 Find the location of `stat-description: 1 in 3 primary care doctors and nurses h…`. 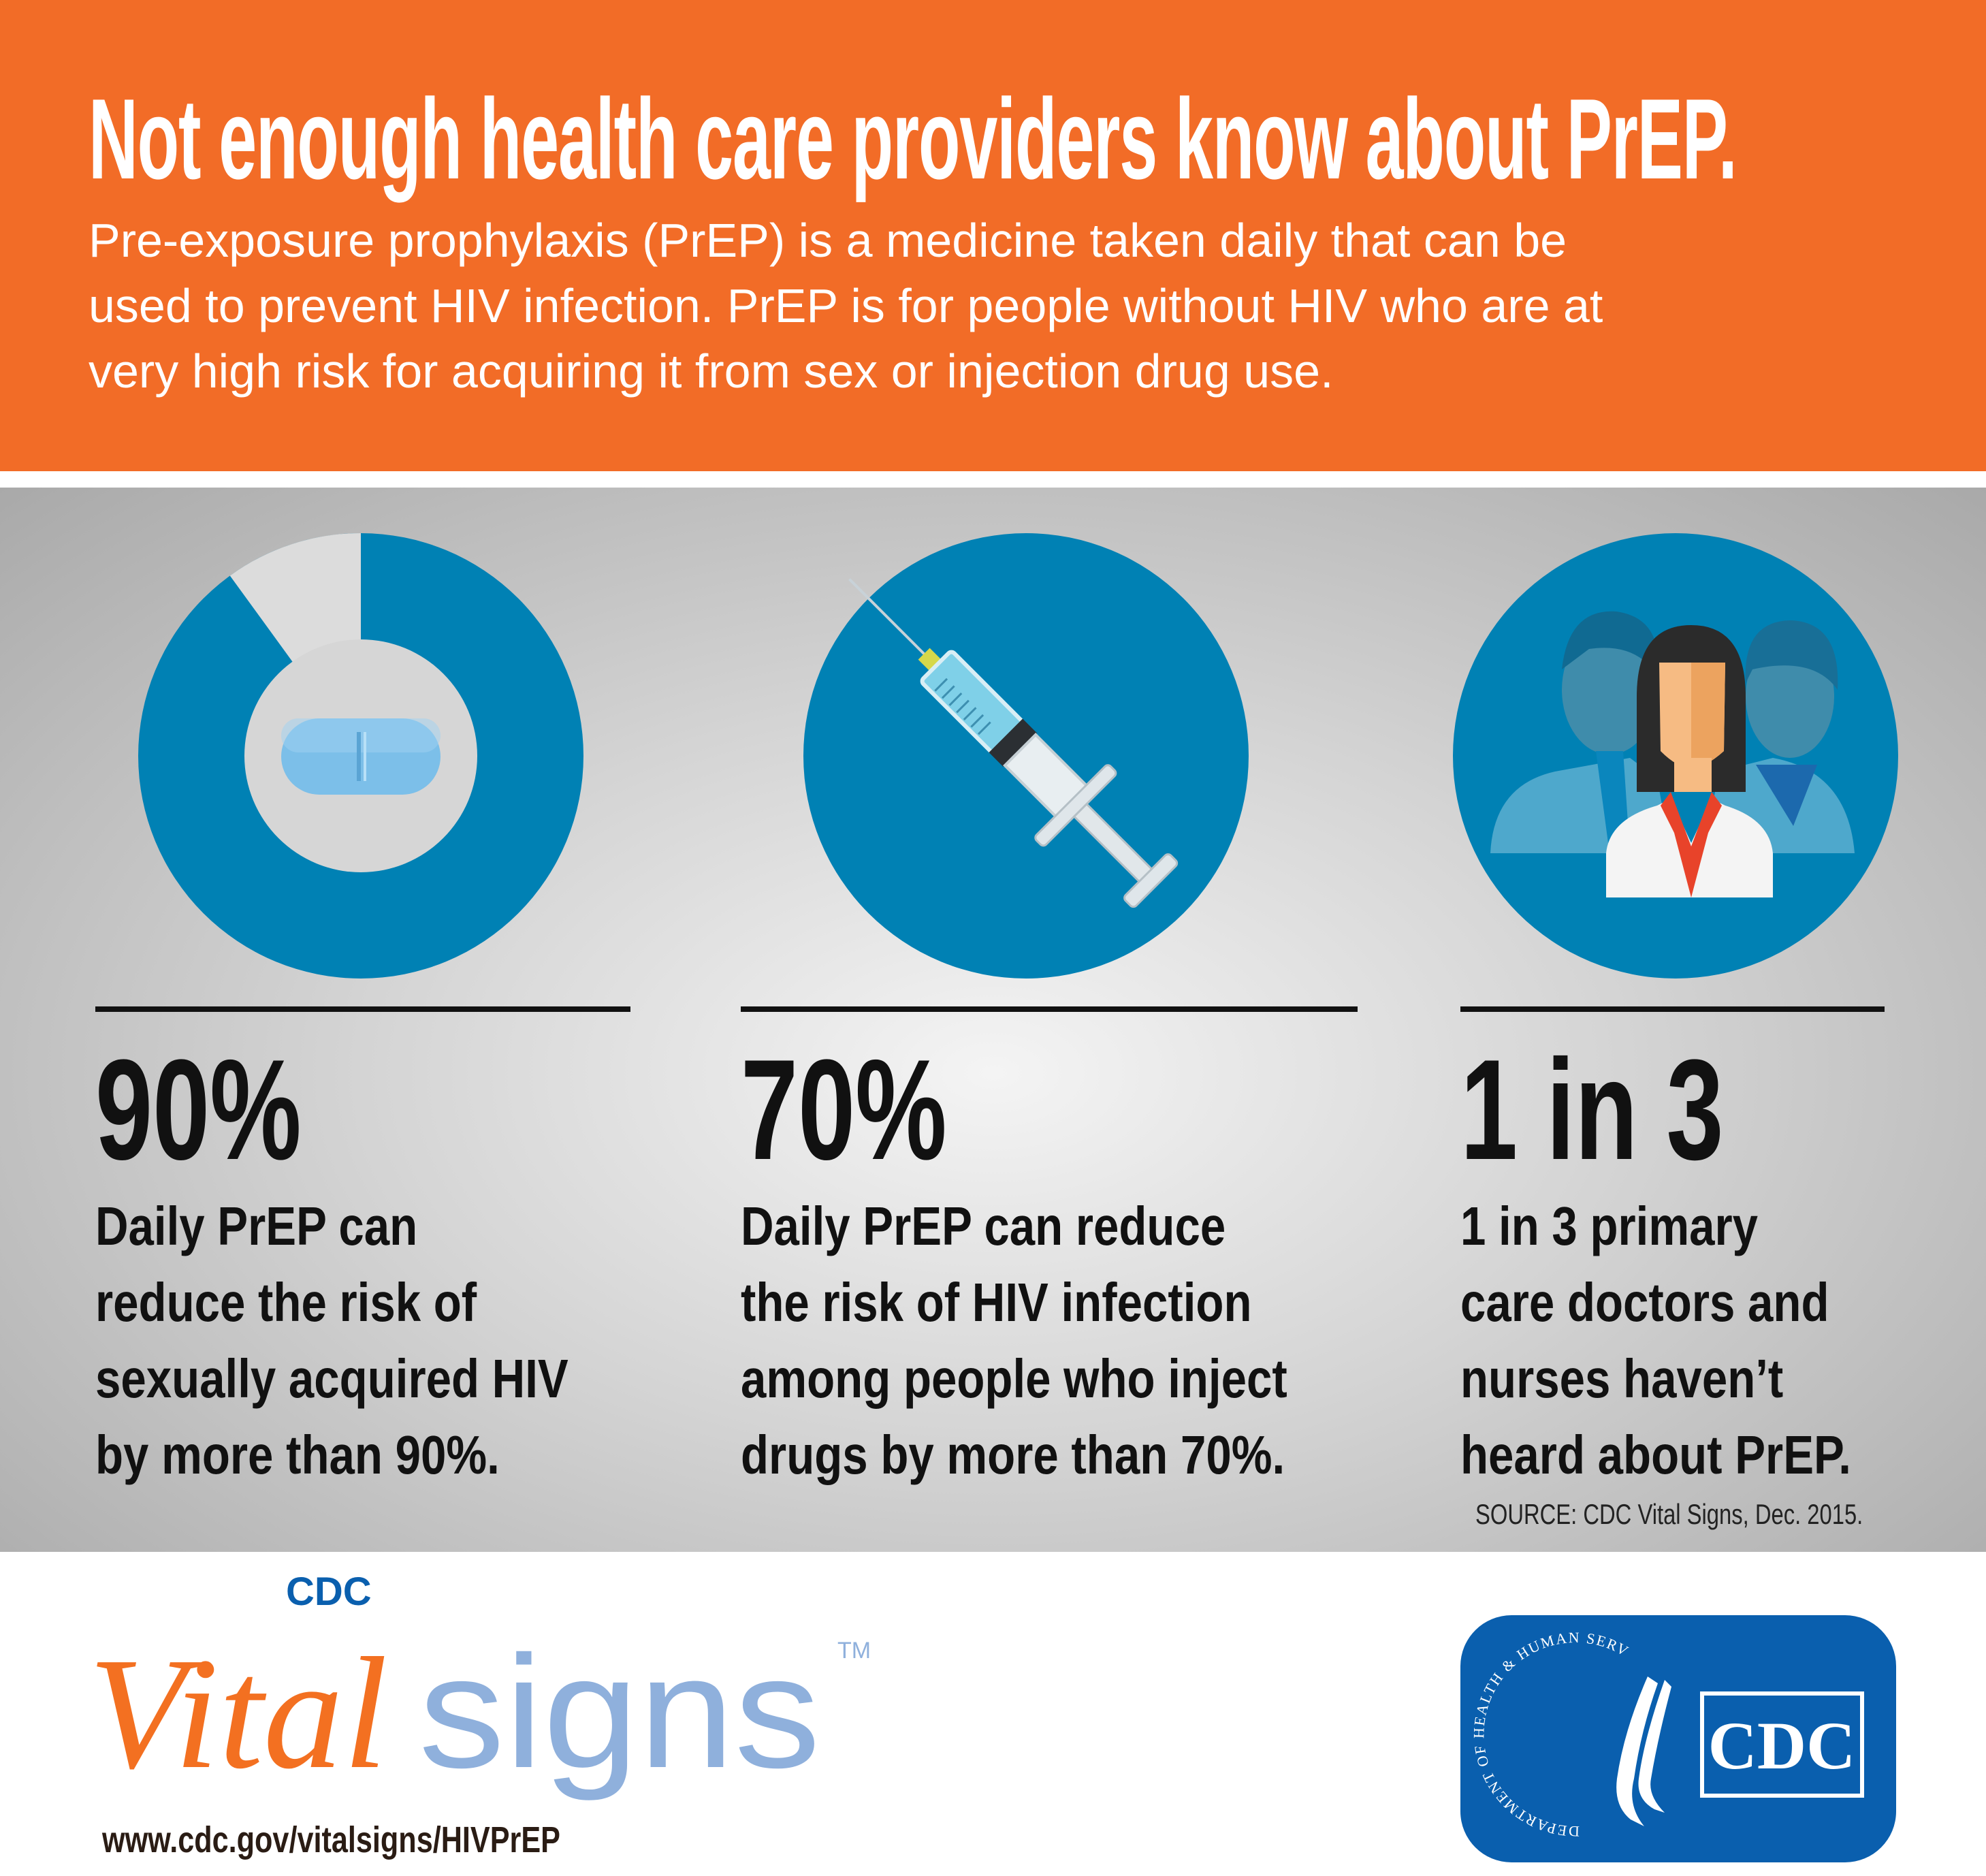

stat-description: 1 in 3 primary care doctors and nurses h… is located at coordinates (1655, 1340).